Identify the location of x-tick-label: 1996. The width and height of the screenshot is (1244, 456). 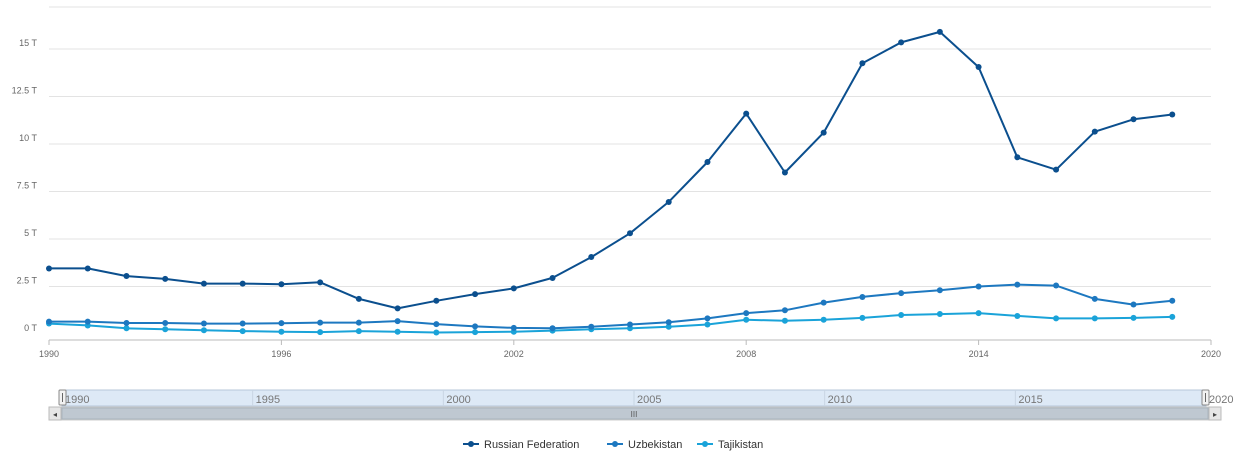
(281, 354).